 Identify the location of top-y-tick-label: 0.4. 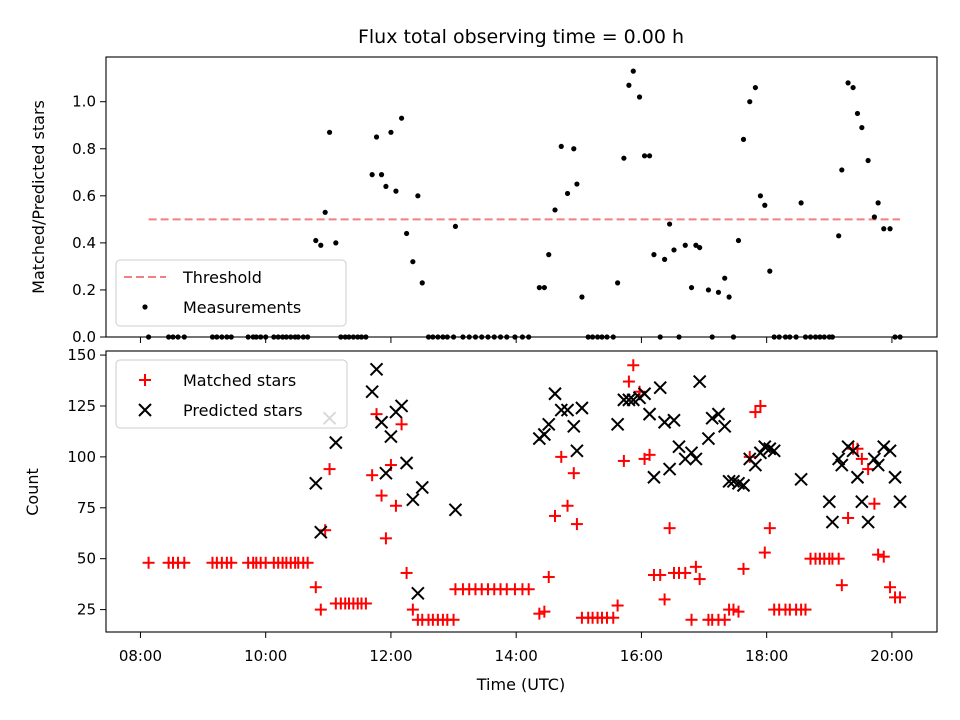
(84, 243).